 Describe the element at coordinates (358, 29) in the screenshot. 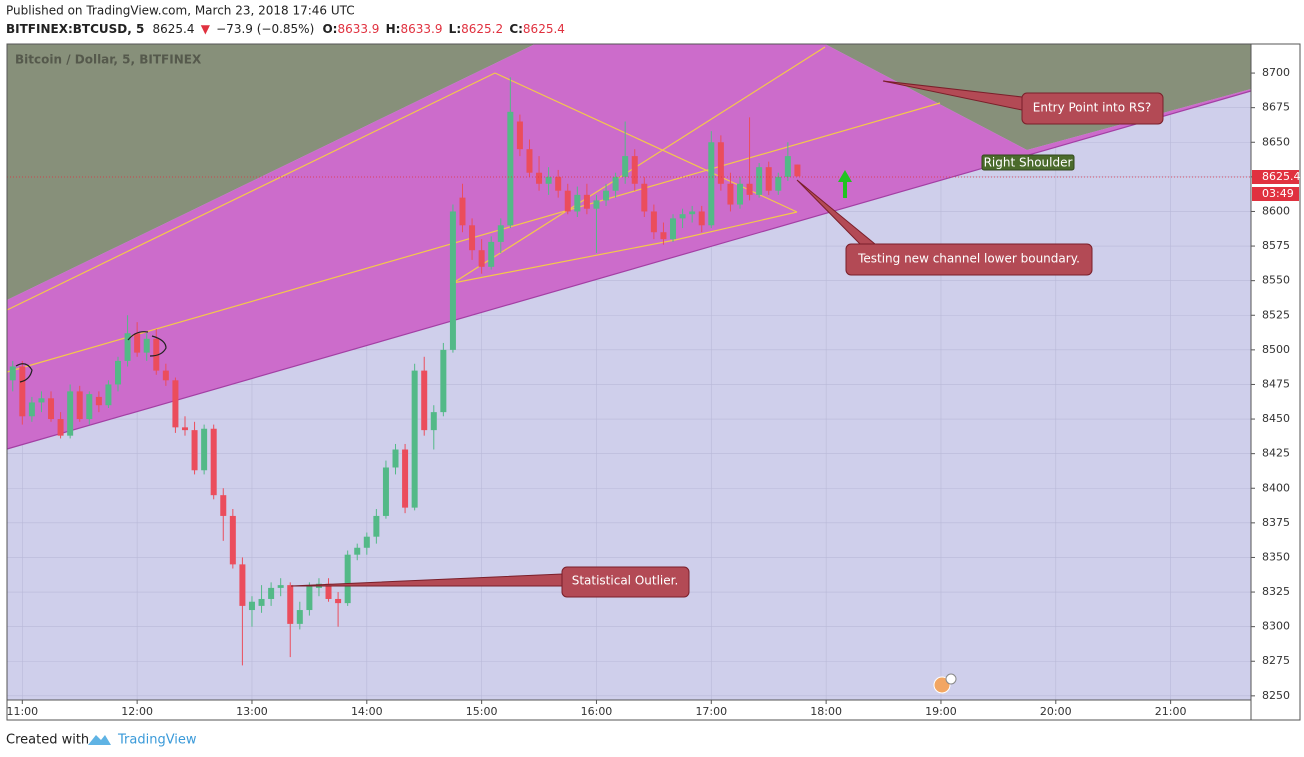

I see `open-value: 8633.9` at that location.